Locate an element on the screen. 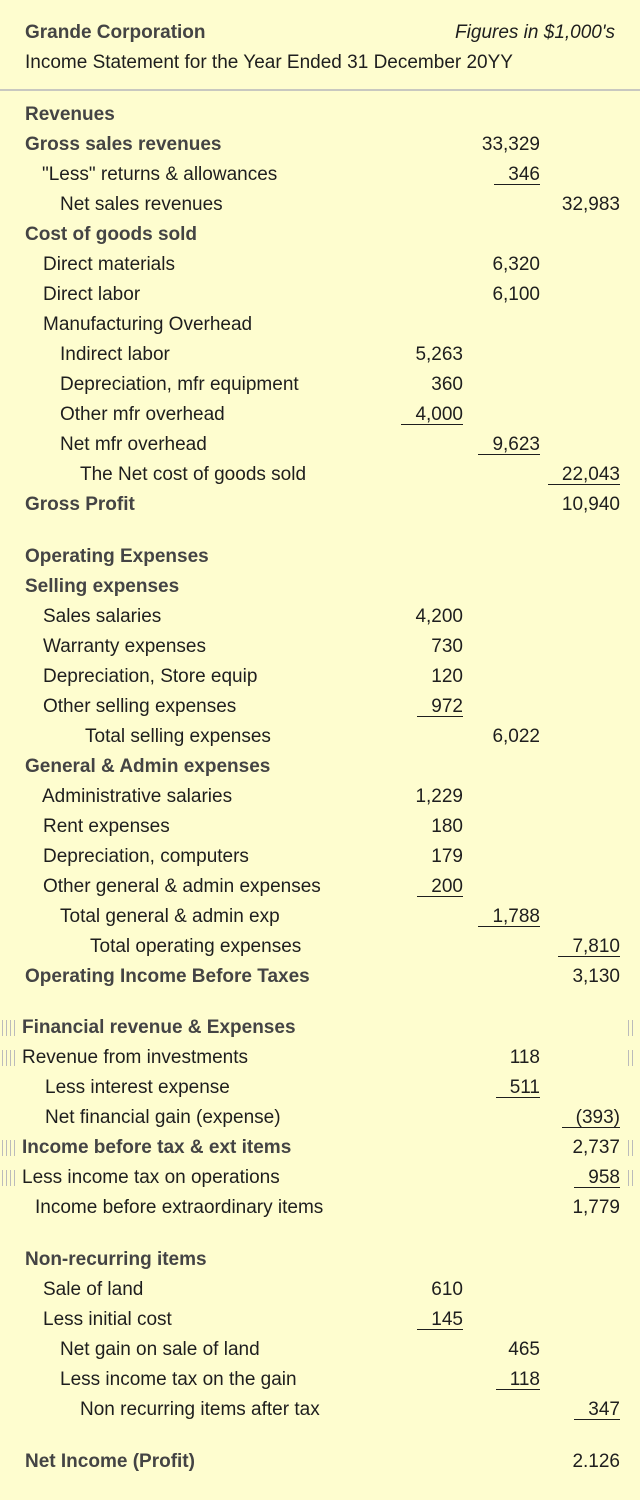 This screenshot has height=1500, width=640. amount: 10,940 is located at coordinates (590, 504).